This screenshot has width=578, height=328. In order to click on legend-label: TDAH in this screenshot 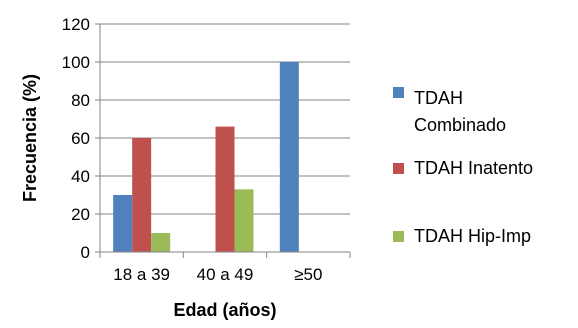, I will do `click(438, 98)`.